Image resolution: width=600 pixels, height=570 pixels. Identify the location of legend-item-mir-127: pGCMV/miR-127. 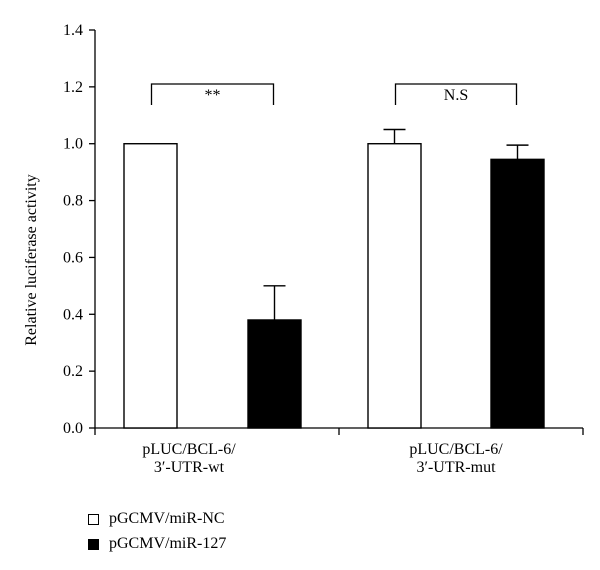
(157, 544).